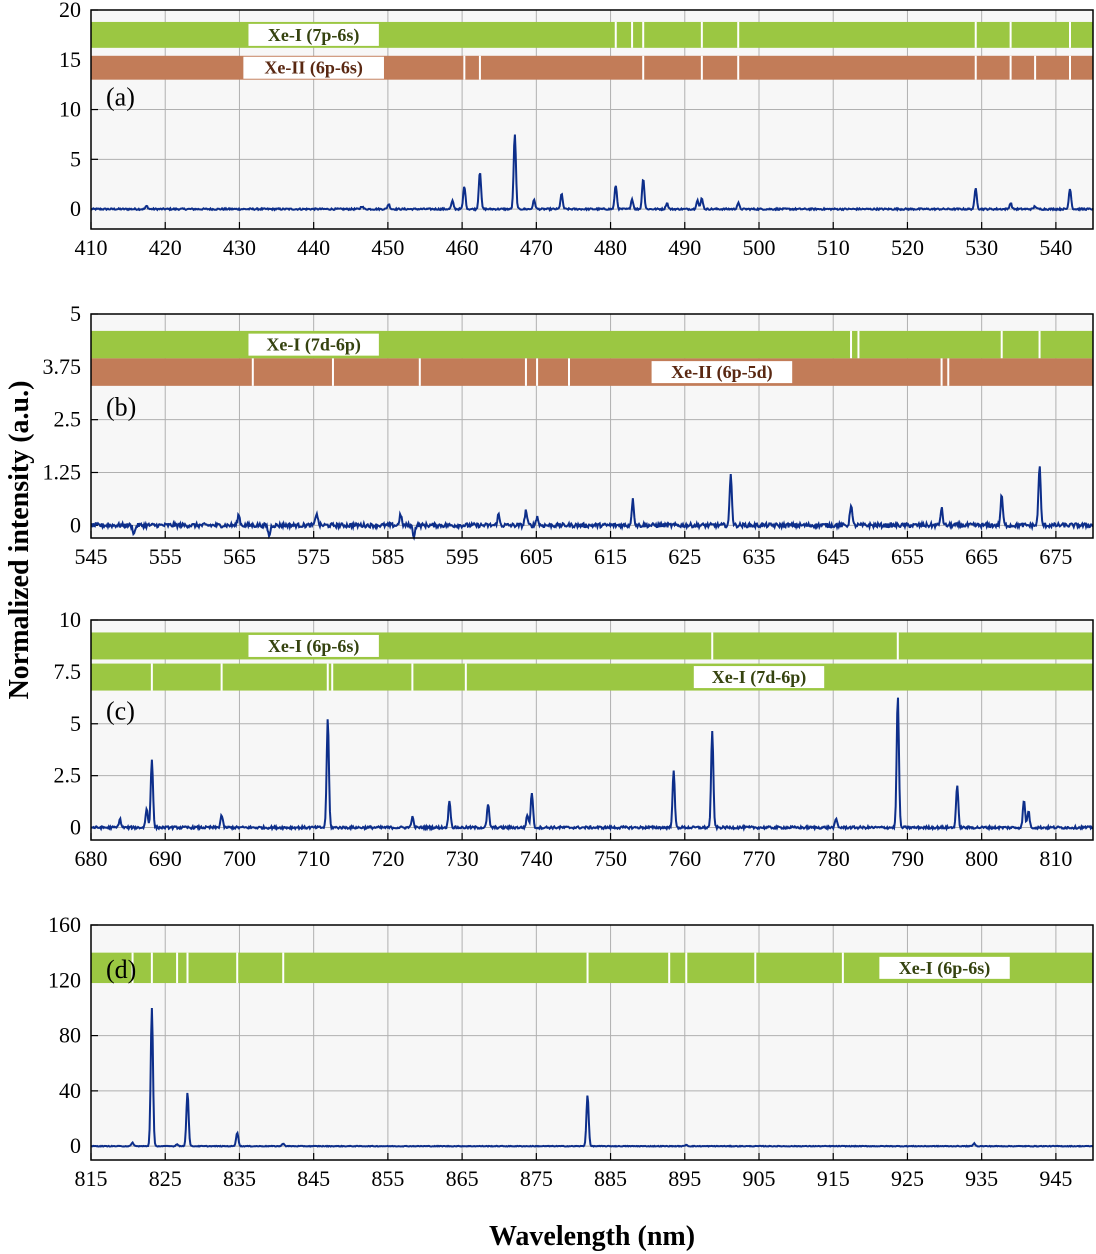  What do you see at coordinates (165, 858) in the screenshot?
I see `x-tick-label: 690` at bounding box center [165, 858].